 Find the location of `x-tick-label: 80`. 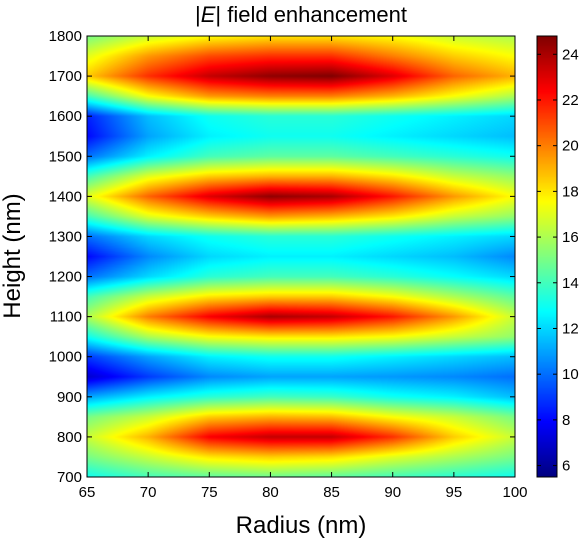

x-tick-label: 80 is located at coordinates (270, 492).